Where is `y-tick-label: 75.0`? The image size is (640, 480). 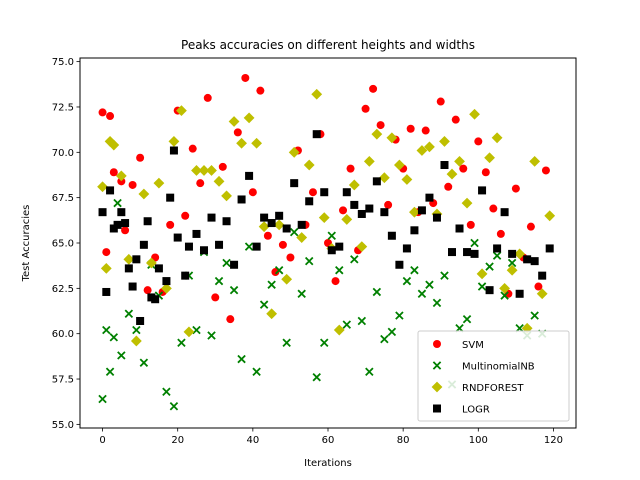
y-tick-label: 75.0 is located at coordinates (63, 62).